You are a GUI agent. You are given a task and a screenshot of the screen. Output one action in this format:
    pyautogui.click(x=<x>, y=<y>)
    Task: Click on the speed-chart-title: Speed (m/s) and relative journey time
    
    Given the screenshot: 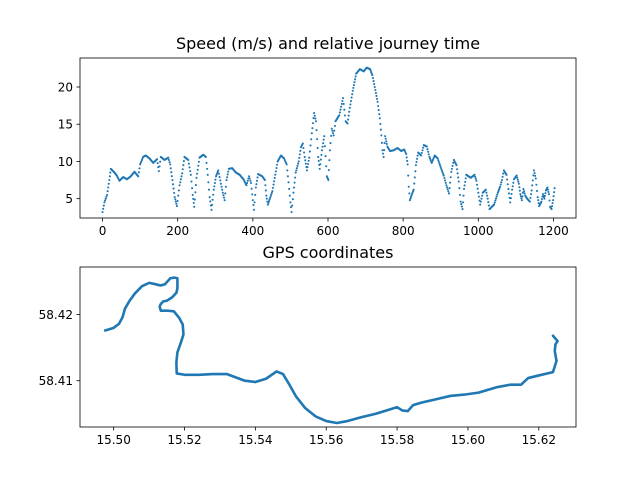 What is the action you would take?
    pyautogui.click(x=328, y=43)
    